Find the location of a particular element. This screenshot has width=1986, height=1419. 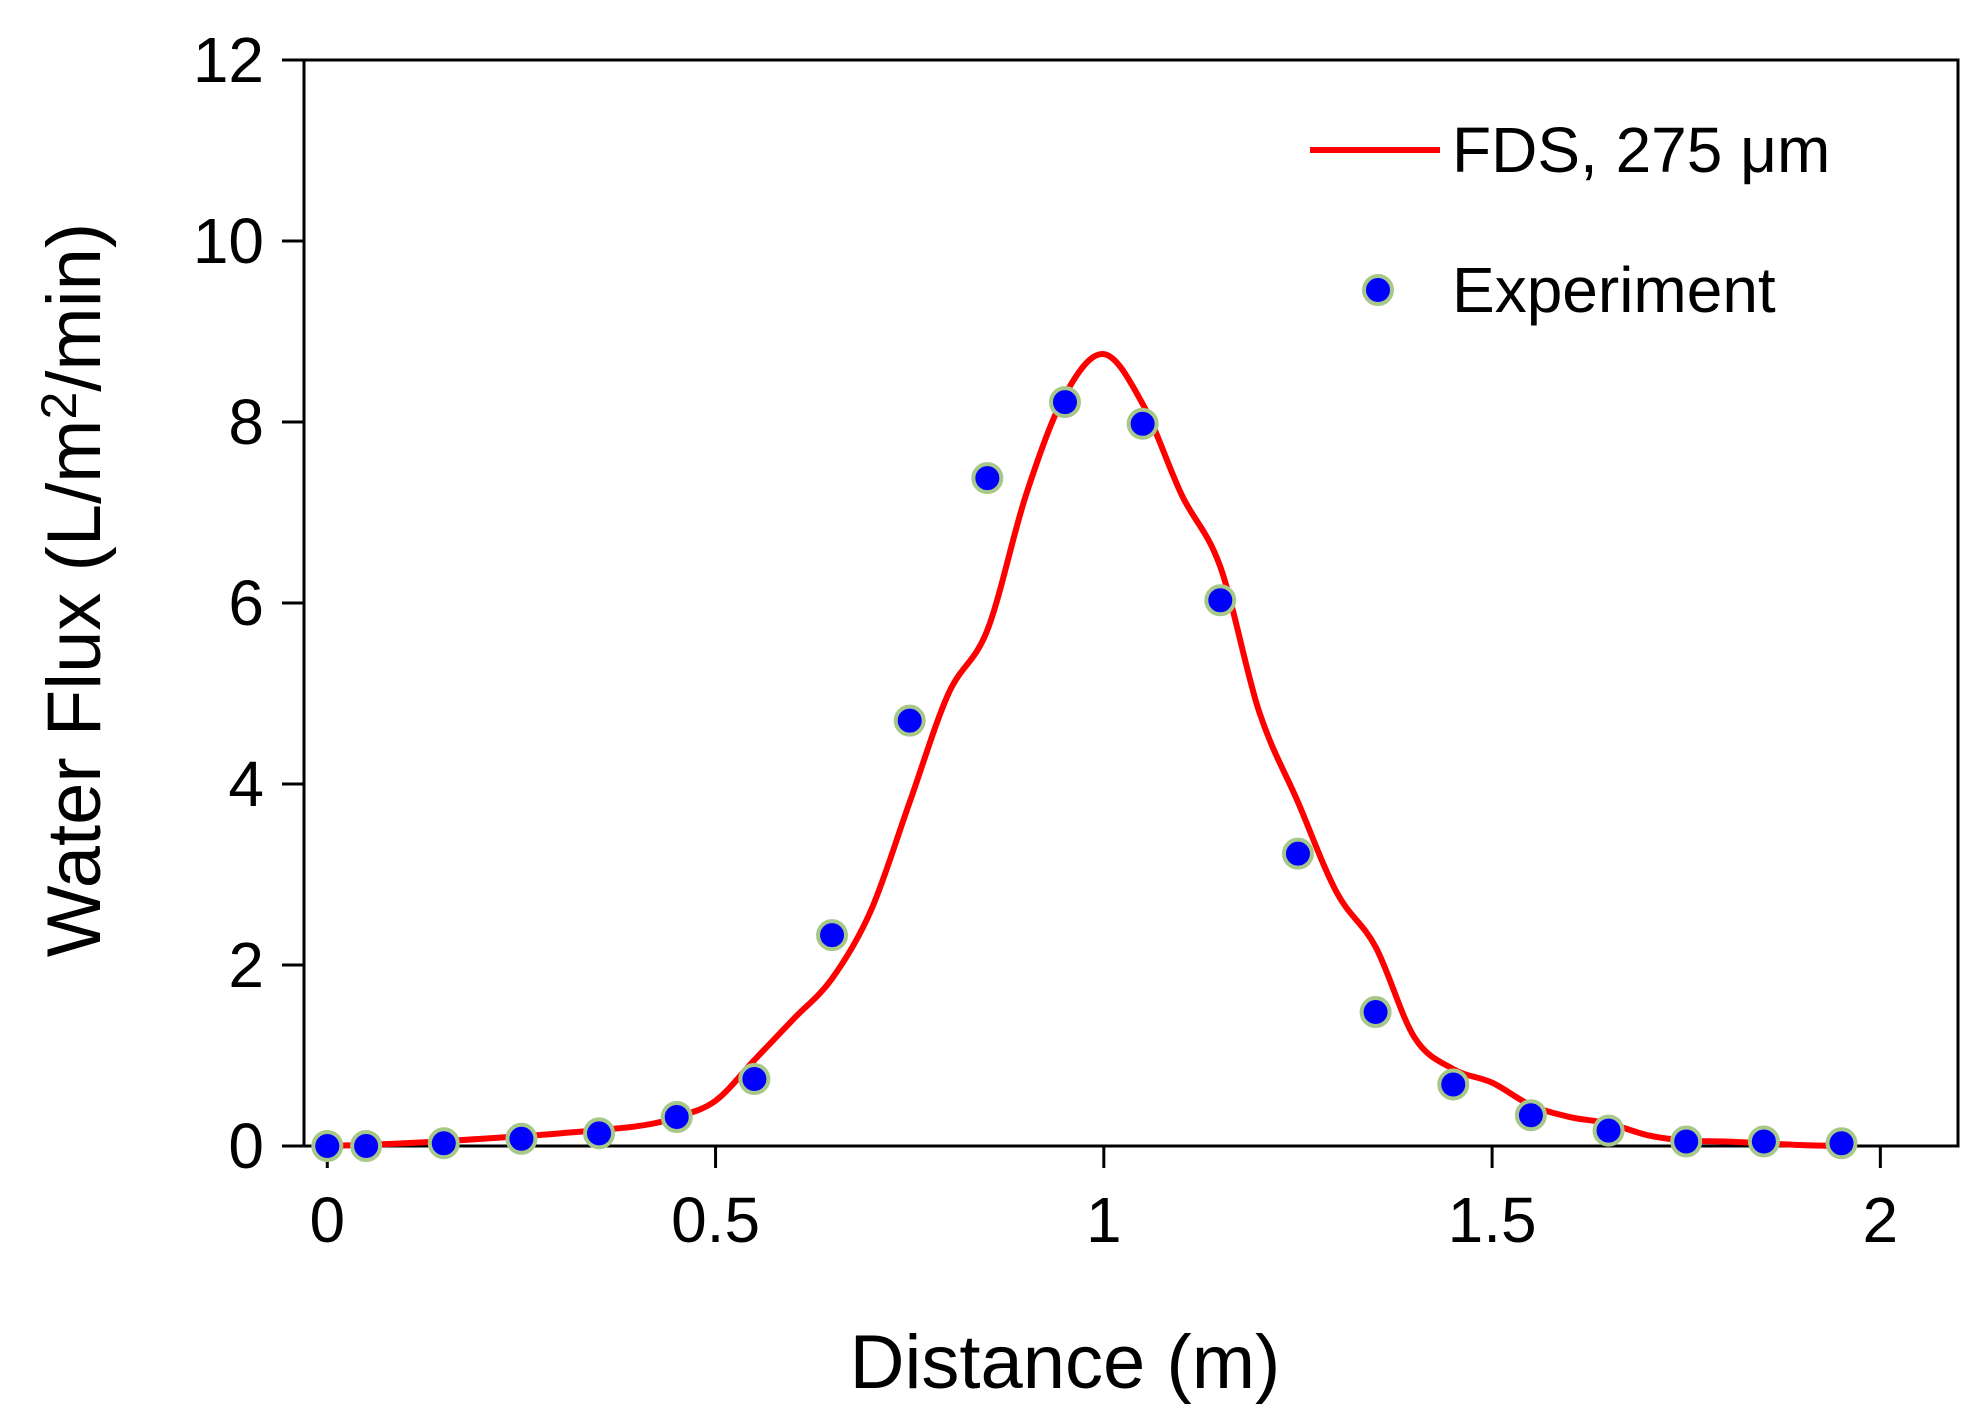

x-tick-label: 2 is located at coordinates (1881, 1220).